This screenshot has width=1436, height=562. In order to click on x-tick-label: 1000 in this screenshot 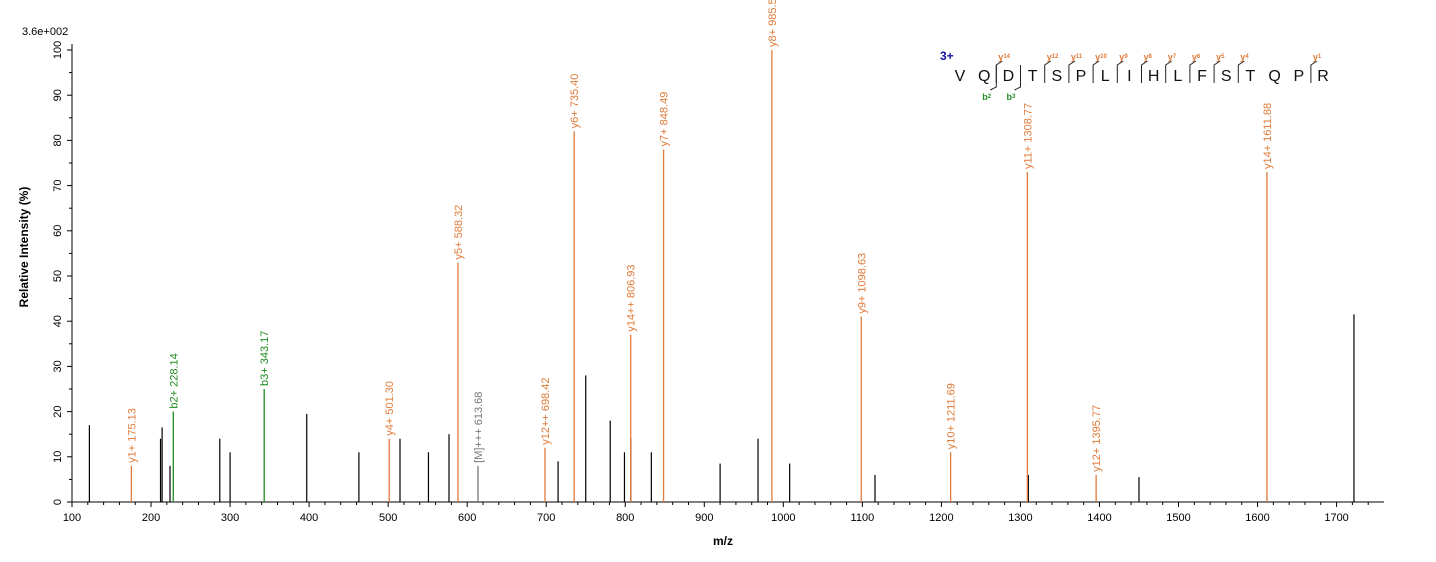, I will do `click(783, 518)`.